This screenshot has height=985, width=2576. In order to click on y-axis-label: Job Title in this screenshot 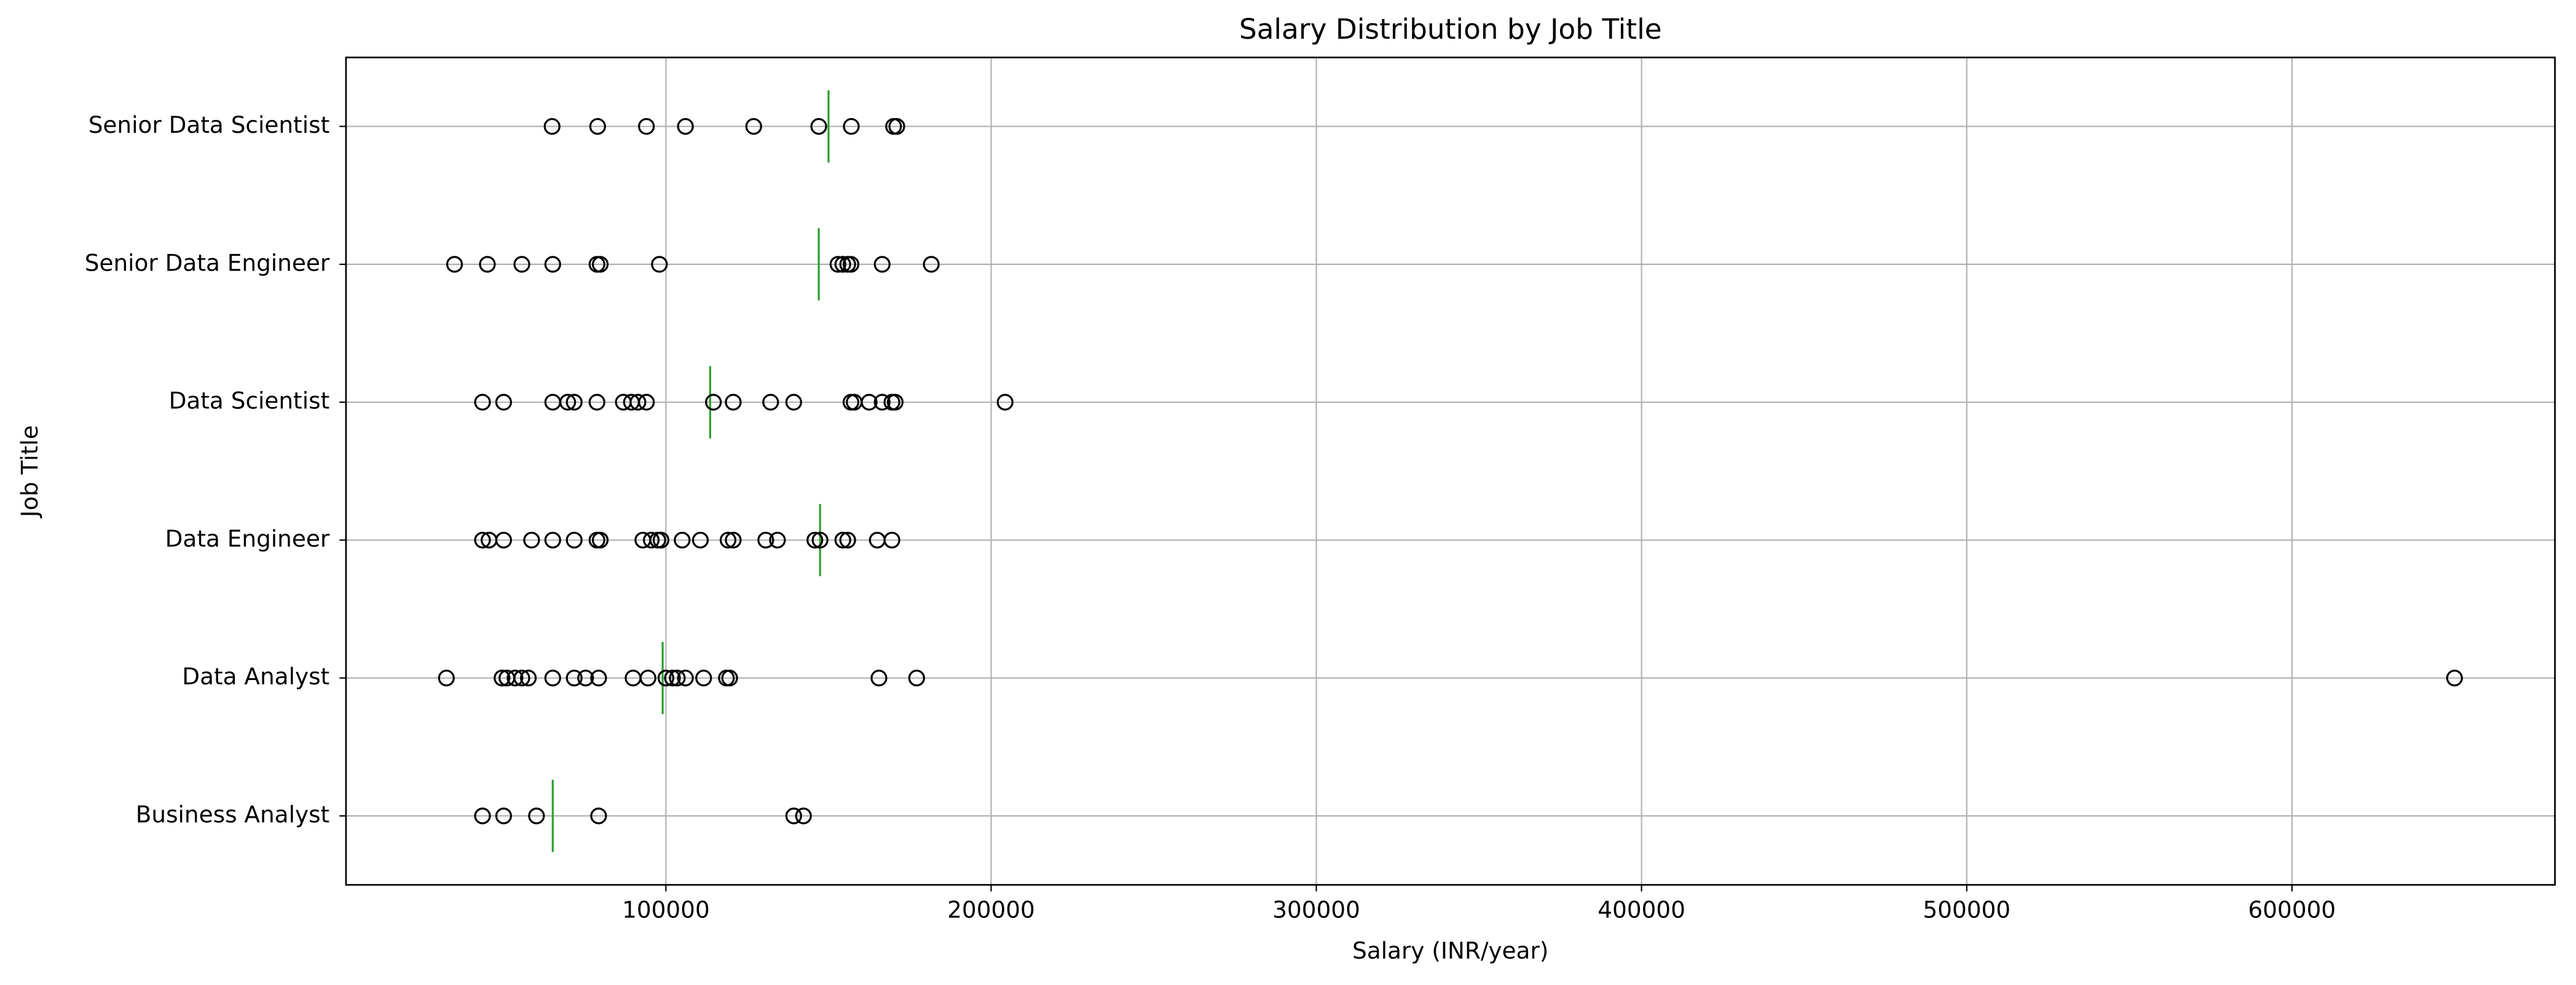, I will do `click(30, 471)`.